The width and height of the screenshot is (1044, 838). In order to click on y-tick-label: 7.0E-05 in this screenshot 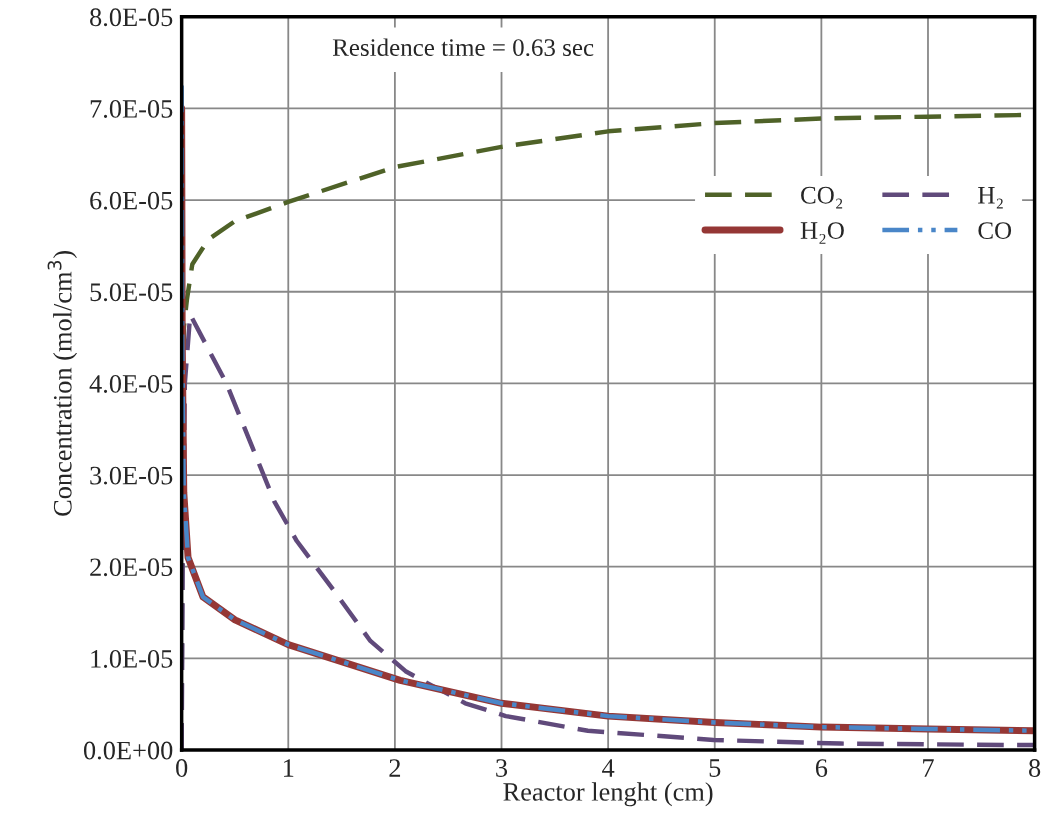, I will do `click(131, 109)`.